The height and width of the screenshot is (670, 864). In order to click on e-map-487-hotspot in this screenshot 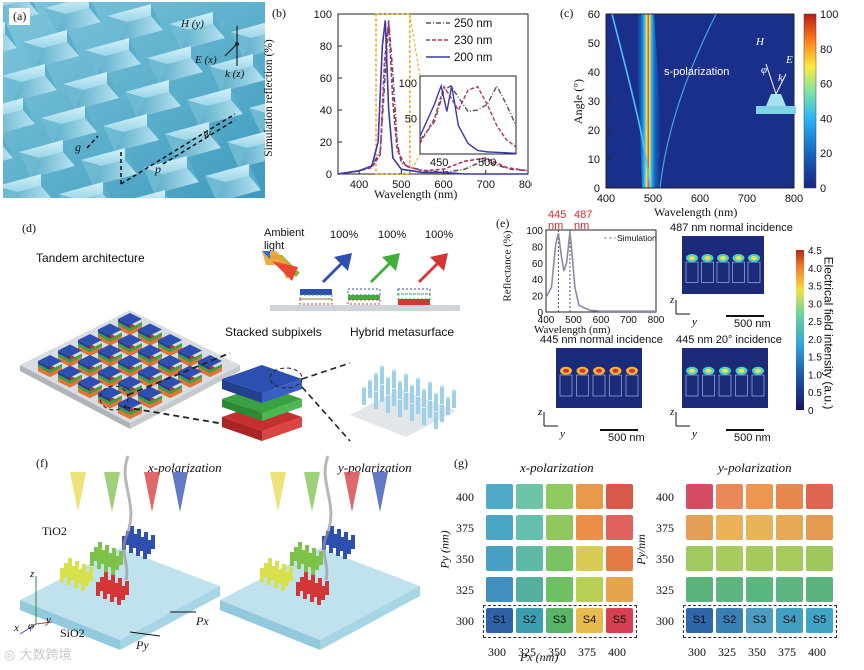, I will do `click(692, 258)`.